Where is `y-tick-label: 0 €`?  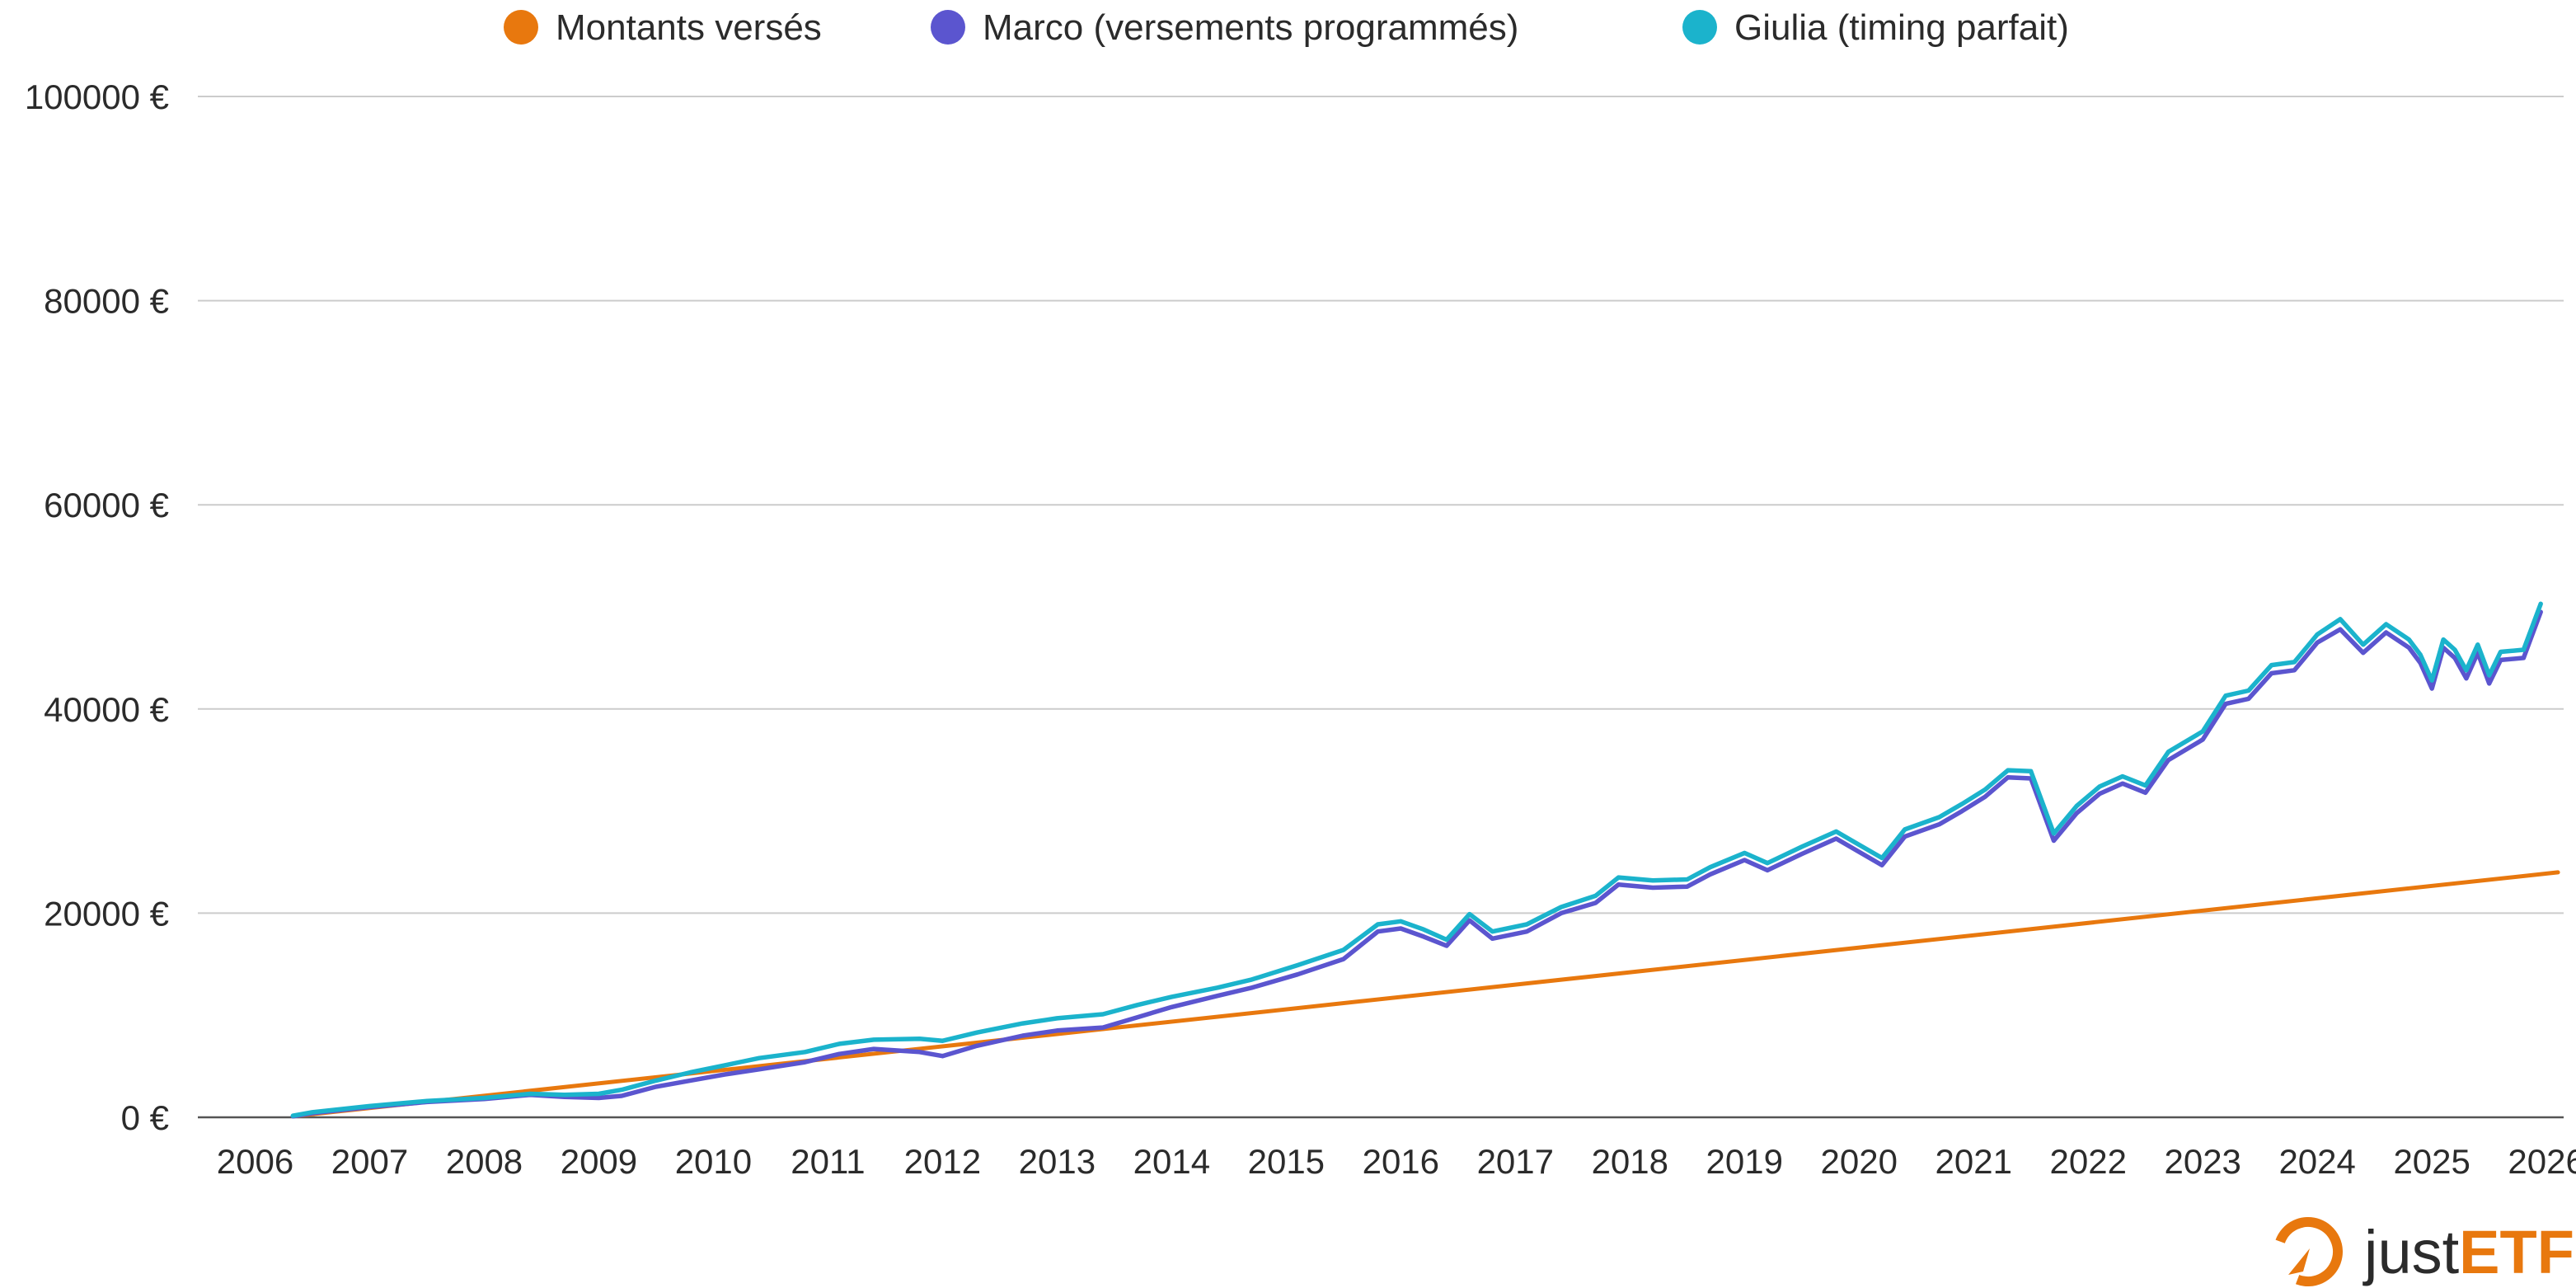
y-tick-label: 0 € is located at coordinates (145, 1117).